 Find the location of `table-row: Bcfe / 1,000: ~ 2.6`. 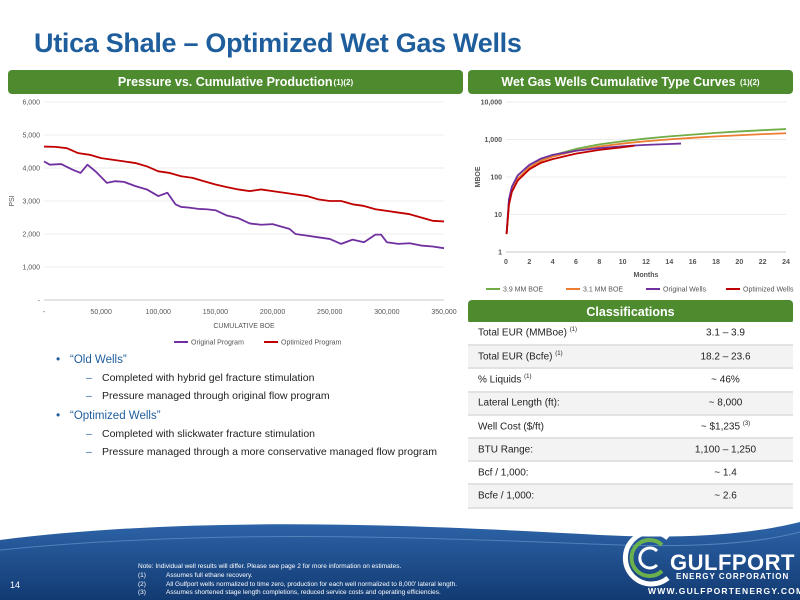

table-row: Bcfe / 1,000: ~ 2.6 is located at coordinates (630, 496).